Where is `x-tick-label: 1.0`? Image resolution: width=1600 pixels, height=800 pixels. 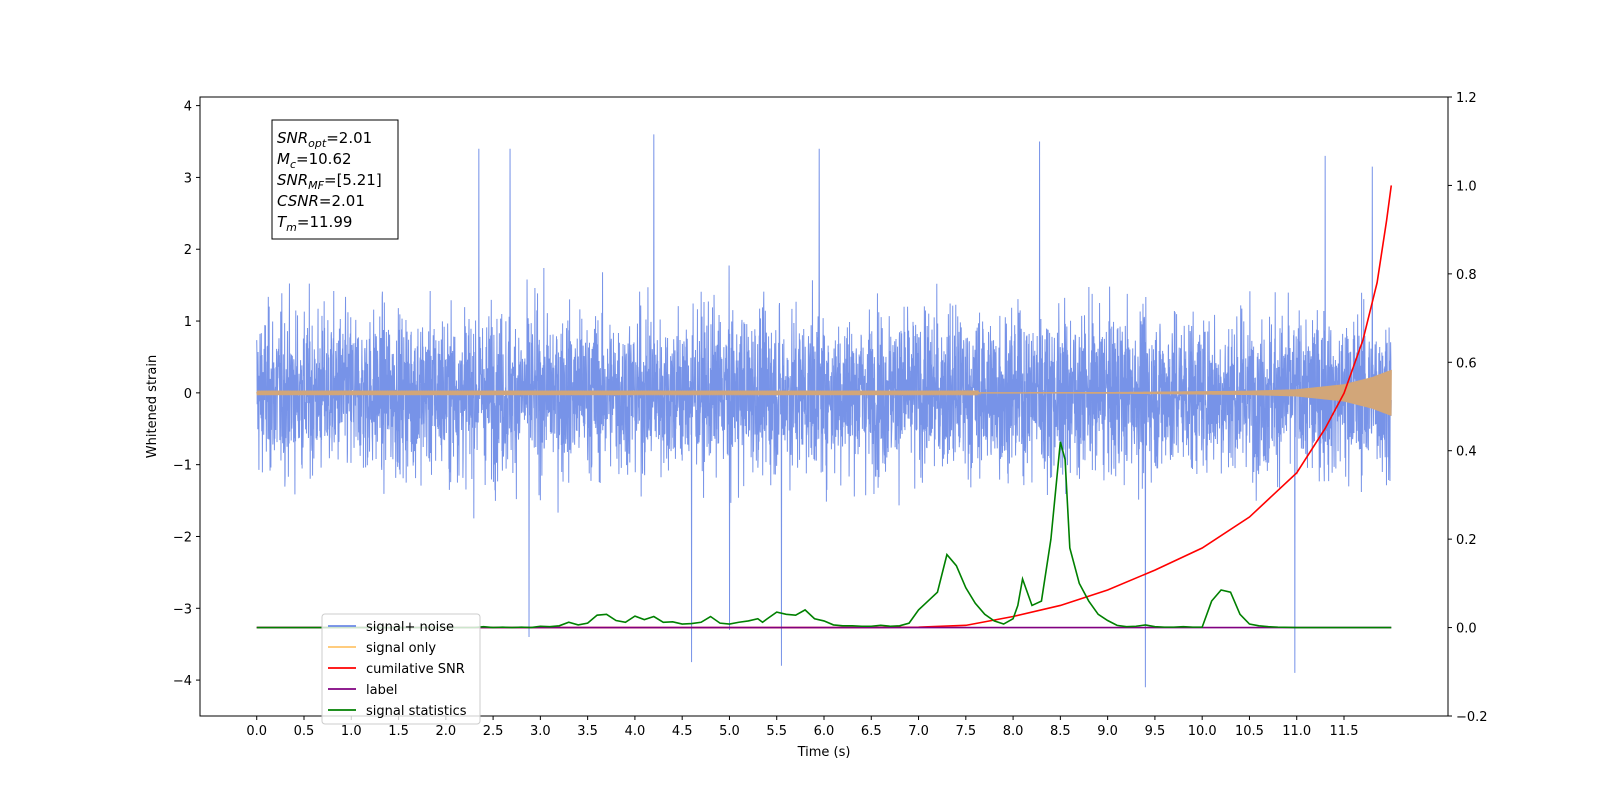
x-tick-label: 1.0 is located at coordinates (351, 731).